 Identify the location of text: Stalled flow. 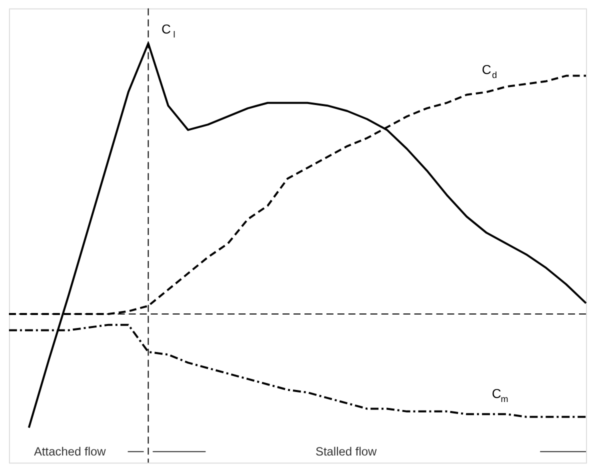
(346, 451).